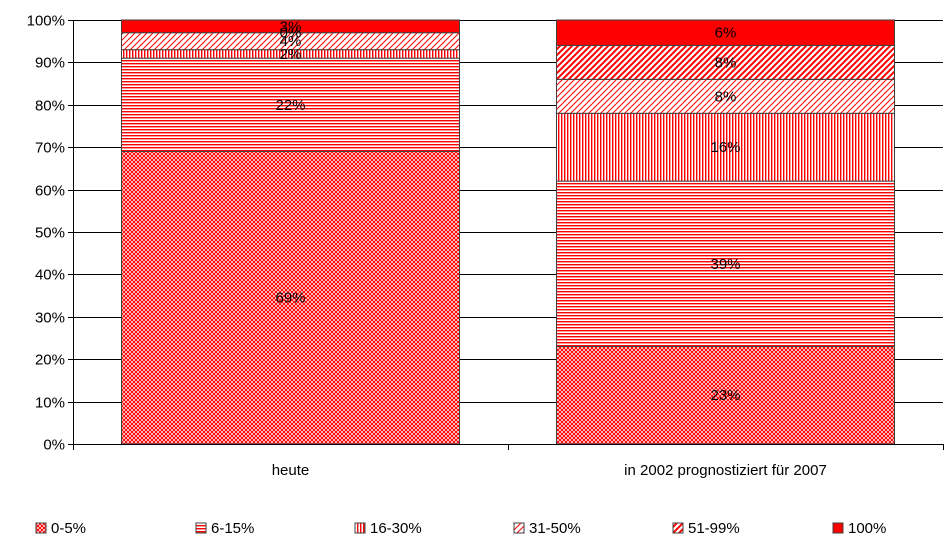 Image resolution: width=944 pixels, height=550 pixels. What do you see at coordinates (725, 395) in the screenshot?
I see `data-label: 23%` at bounding box center [725, 395].